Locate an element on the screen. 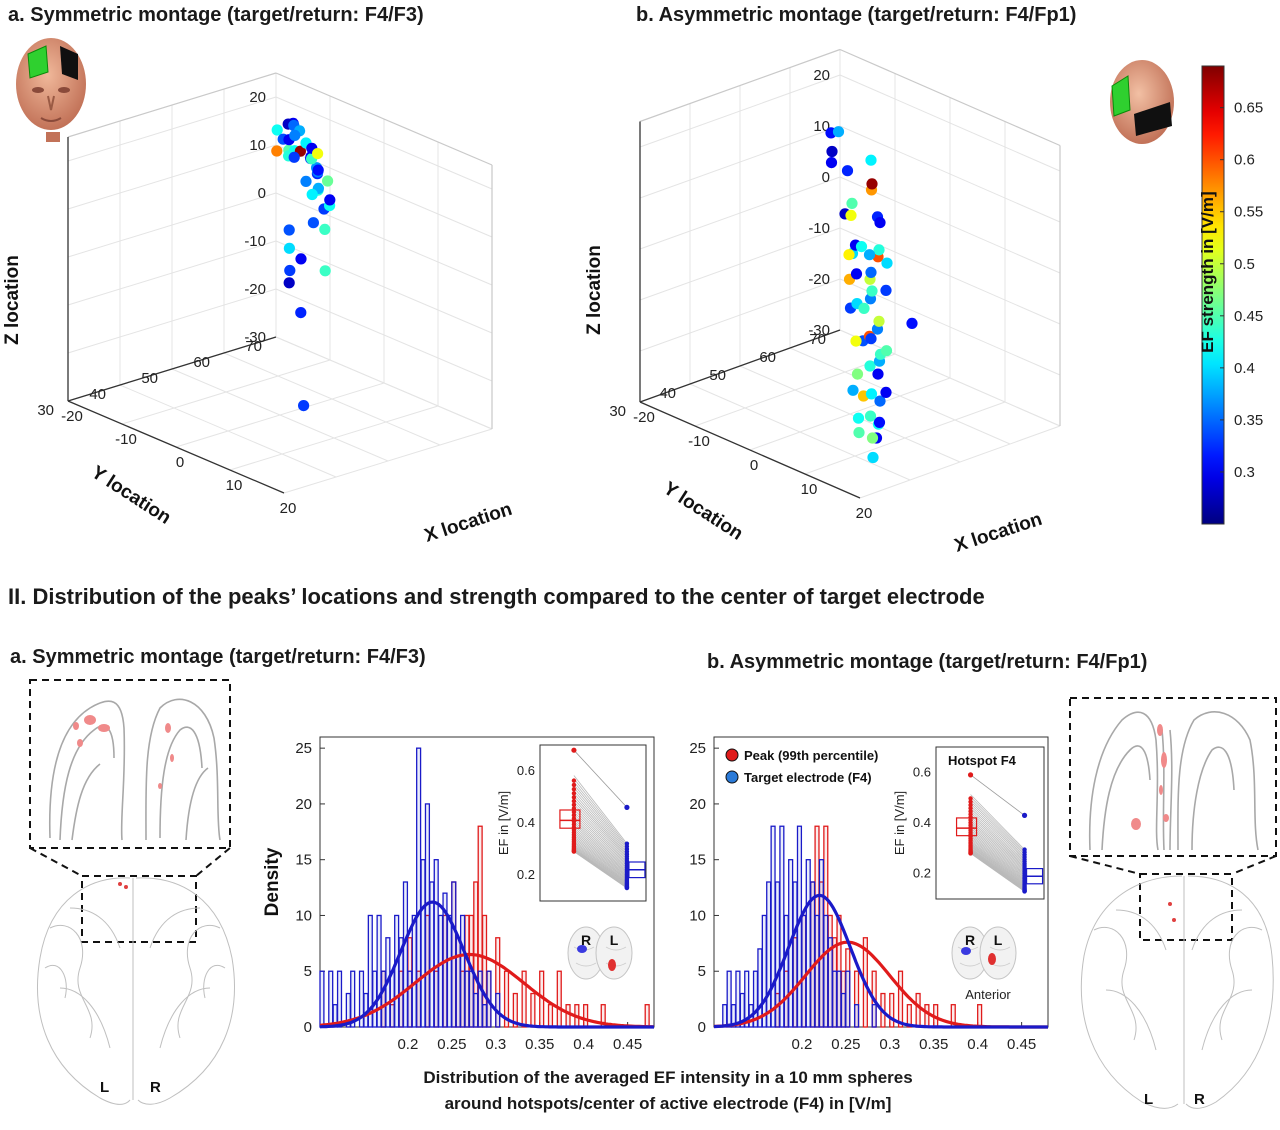 The width and height of the screenshot is (1280, 1130). target-fit-curve is located at coordinates (880, 961).